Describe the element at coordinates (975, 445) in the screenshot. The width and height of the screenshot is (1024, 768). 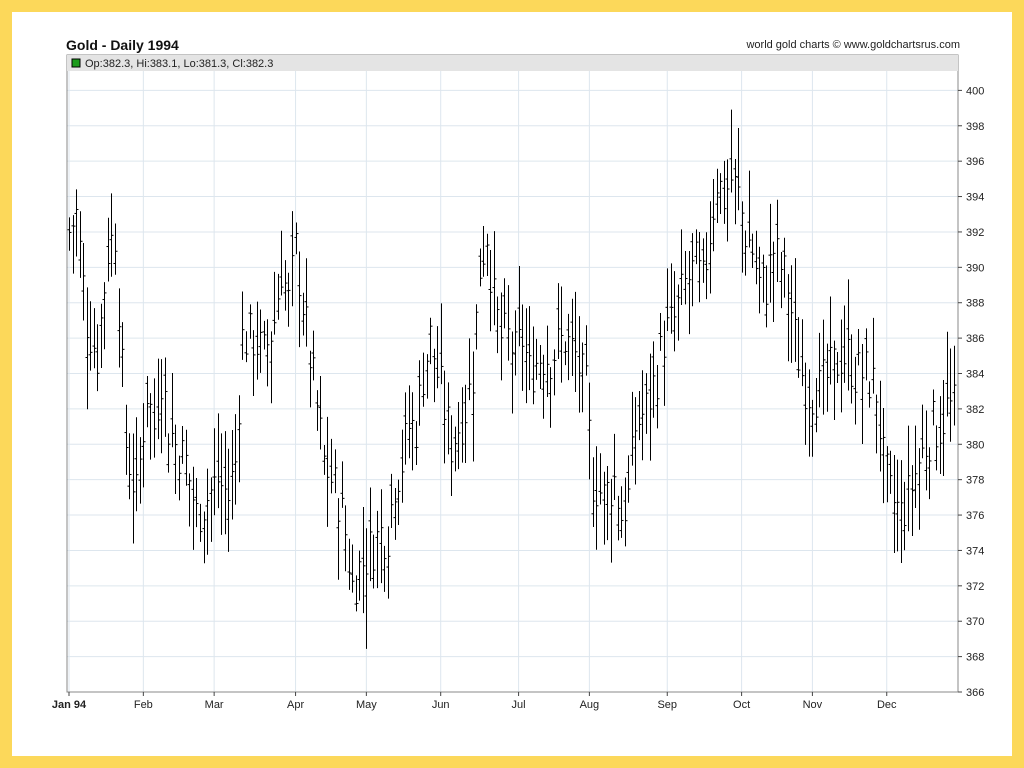
I see `y-tick-label: 380` at that location.